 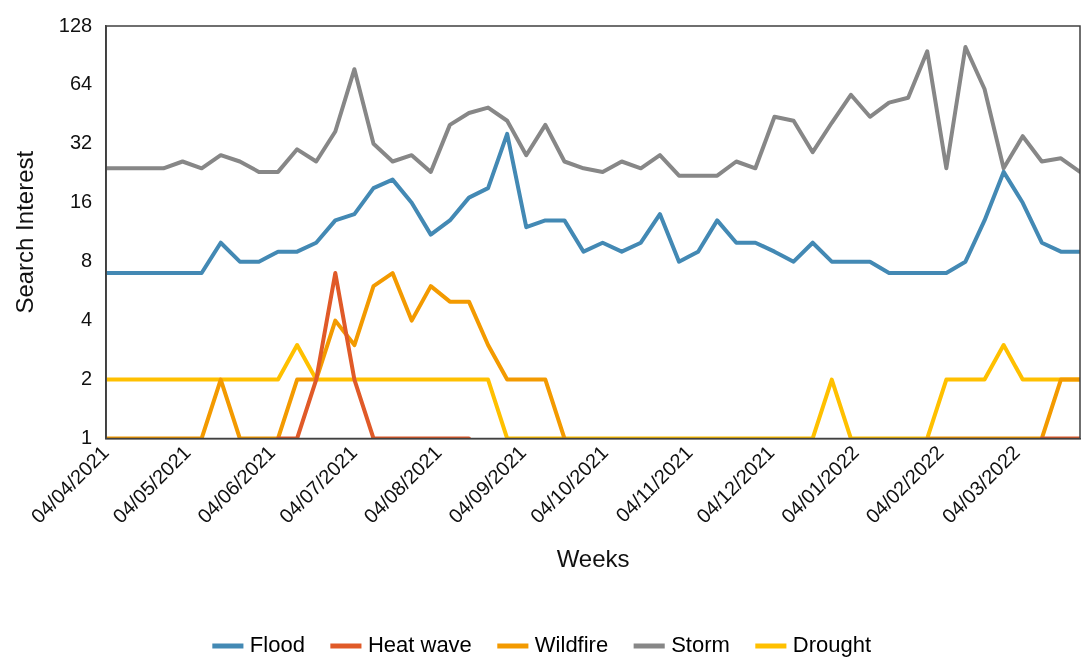 What do you see at coordinates (81, 142) in the screenshot?
I see `y-tick-label: 32` at bounding box center [81, 142].